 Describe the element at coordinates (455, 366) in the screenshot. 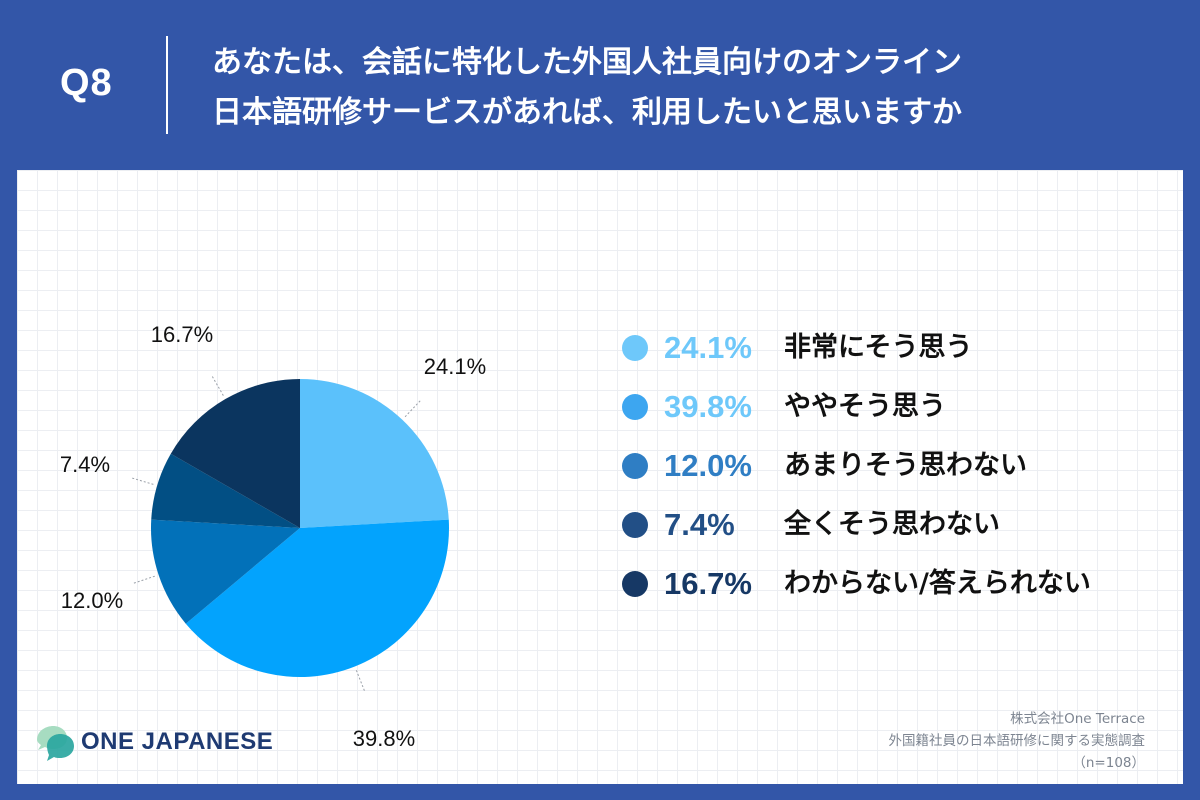

I see `pie-label-very-much-agree: 24.1%` at that location.